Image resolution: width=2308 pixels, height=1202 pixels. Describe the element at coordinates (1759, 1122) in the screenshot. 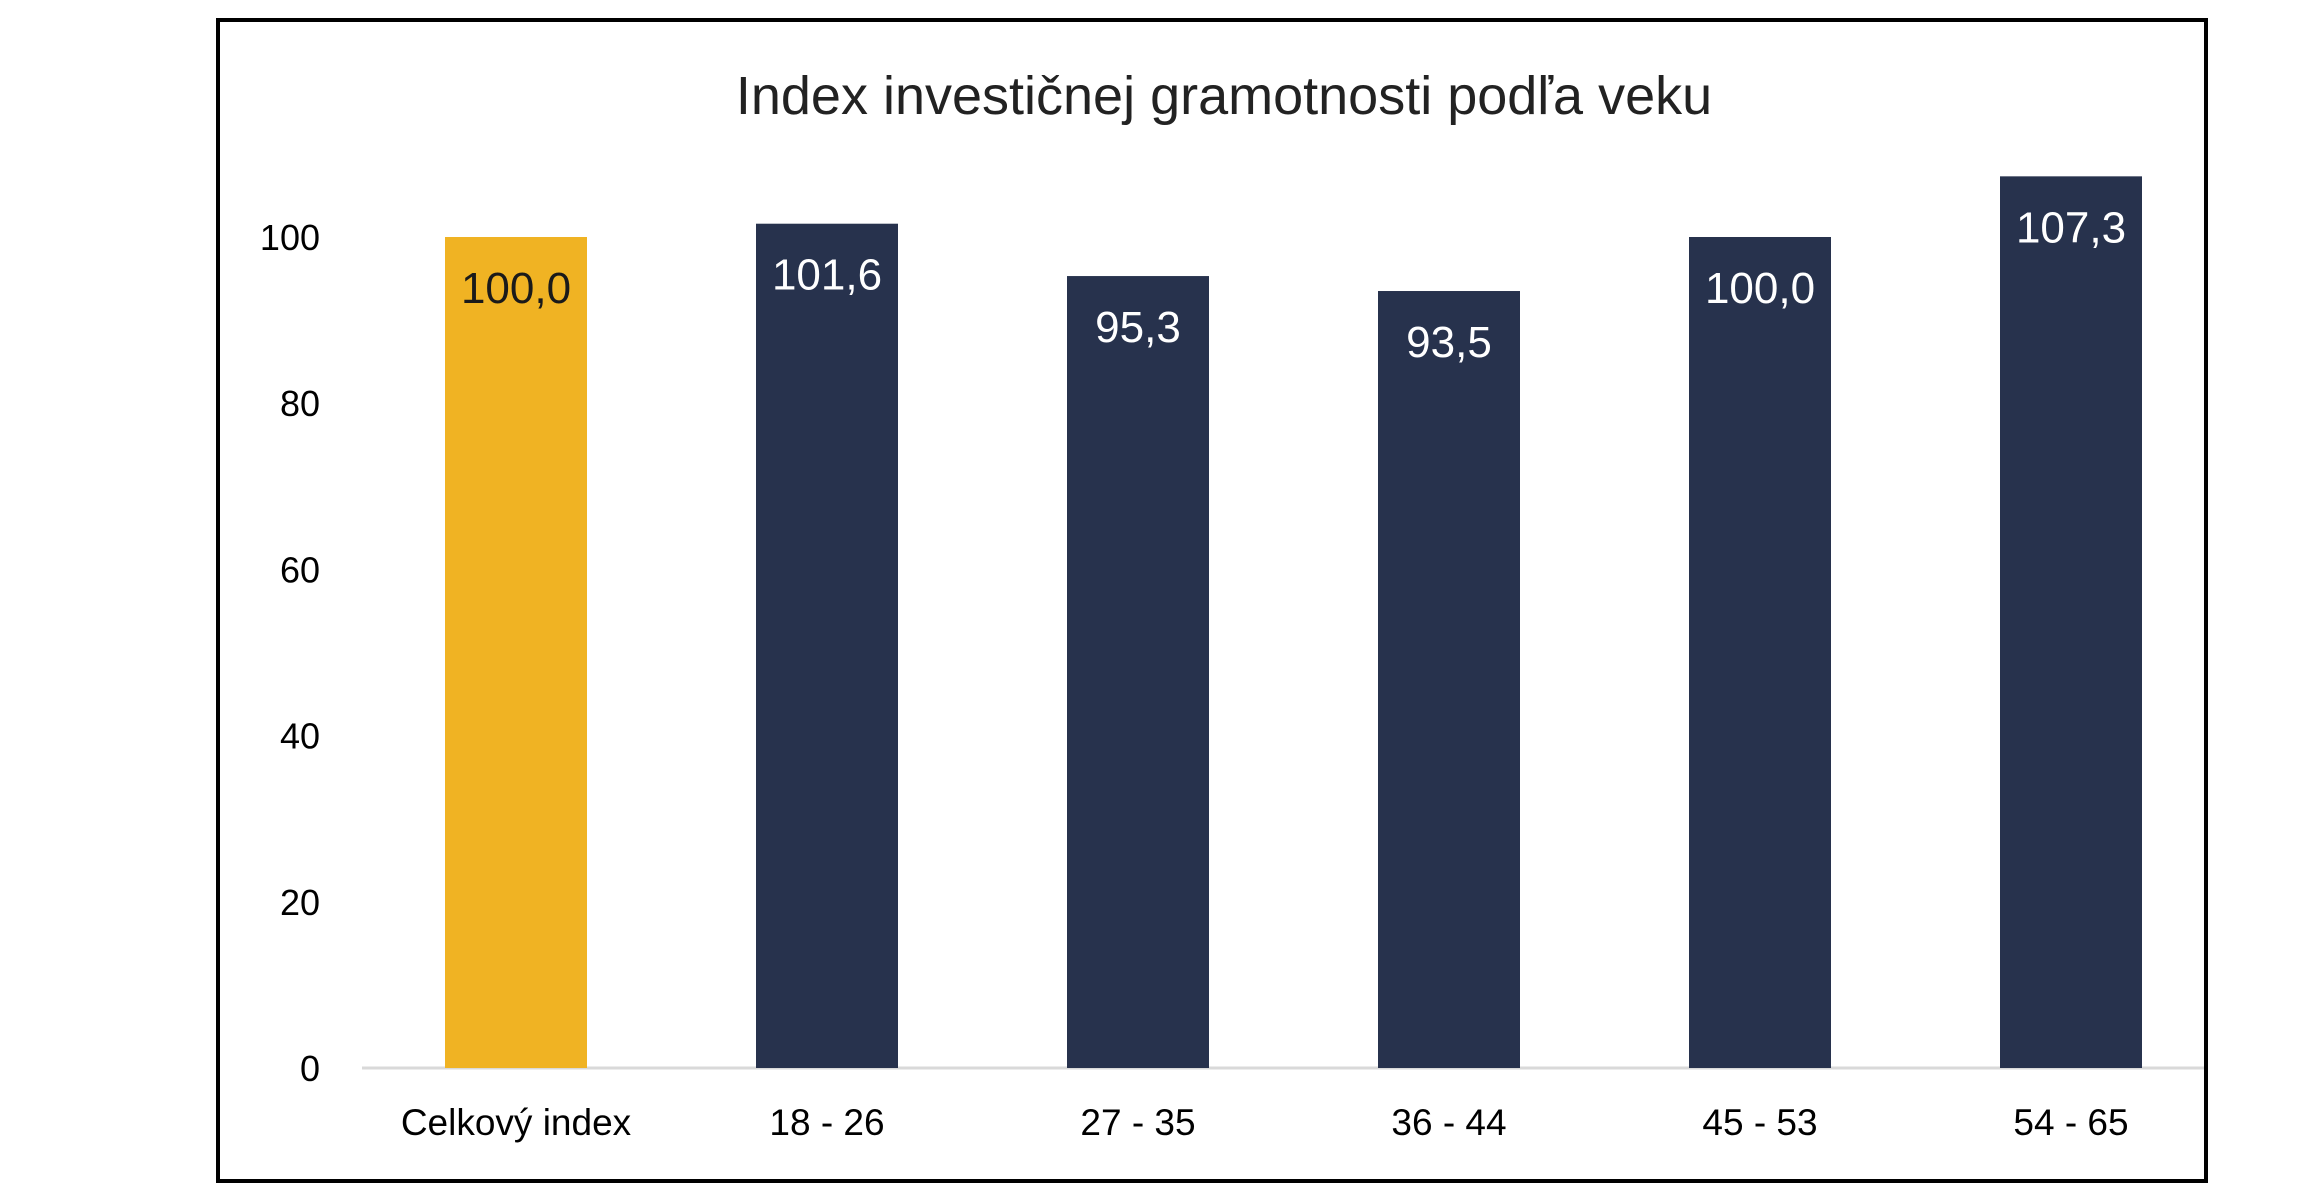

I see `x-category-label: 45 - 53` at that location.